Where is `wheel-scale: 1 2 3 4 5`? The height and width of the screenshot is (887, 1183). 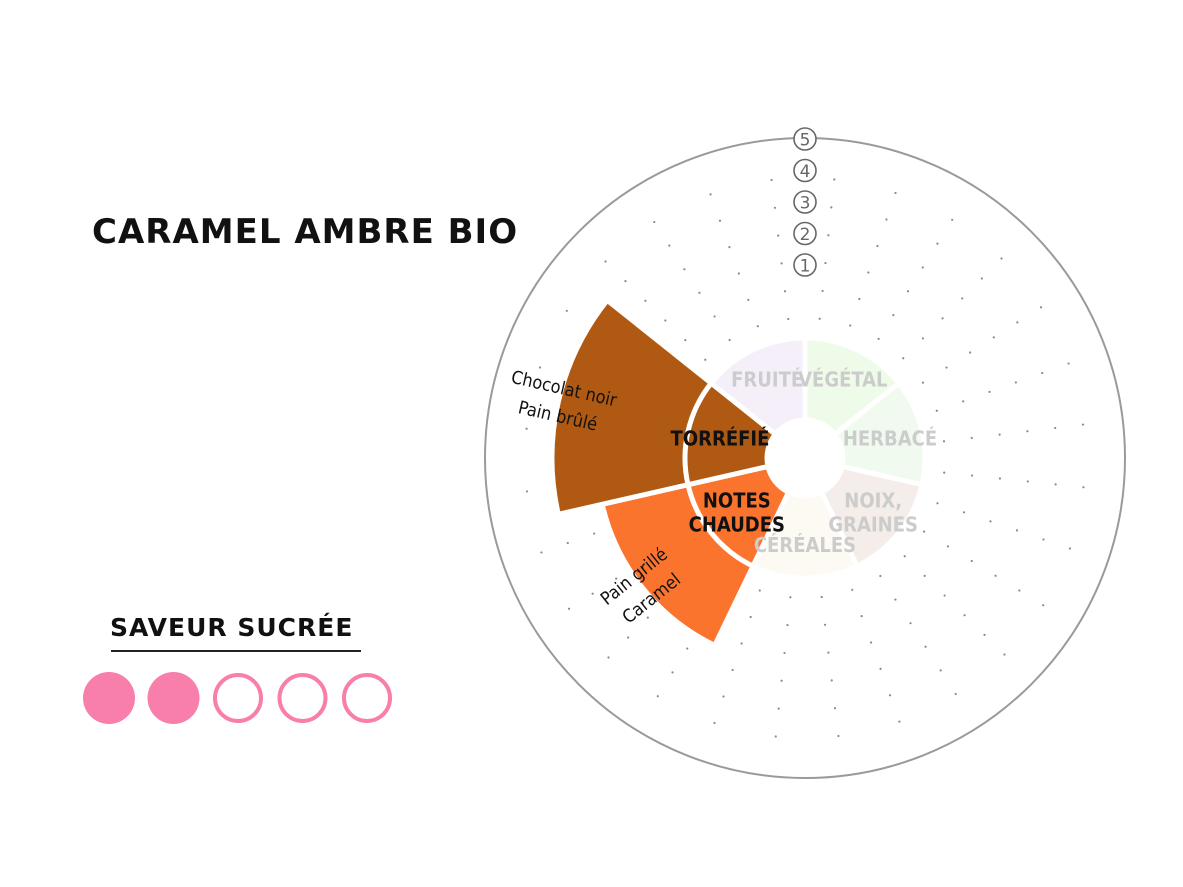 wheel-scale: 1 2 3 4 5 is located at coordinates (805, 202).